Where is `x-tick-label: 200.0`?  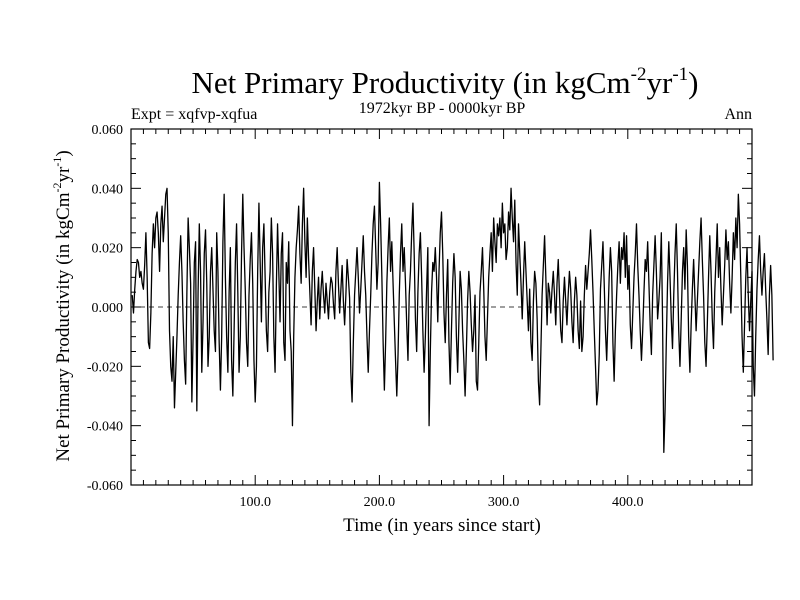
x-tick-label: 200.0 is located at coordinates (380, 502).